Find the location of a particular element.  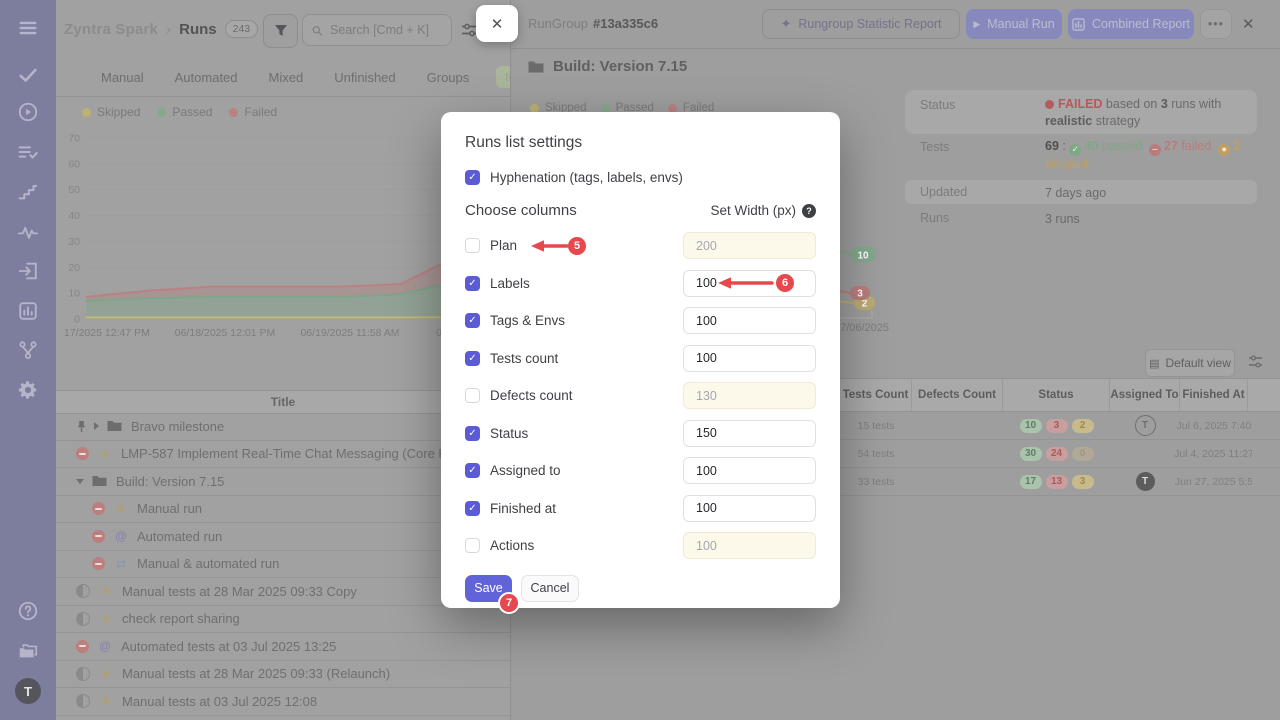

play-circle-icon is located at coordinates (28, 112).